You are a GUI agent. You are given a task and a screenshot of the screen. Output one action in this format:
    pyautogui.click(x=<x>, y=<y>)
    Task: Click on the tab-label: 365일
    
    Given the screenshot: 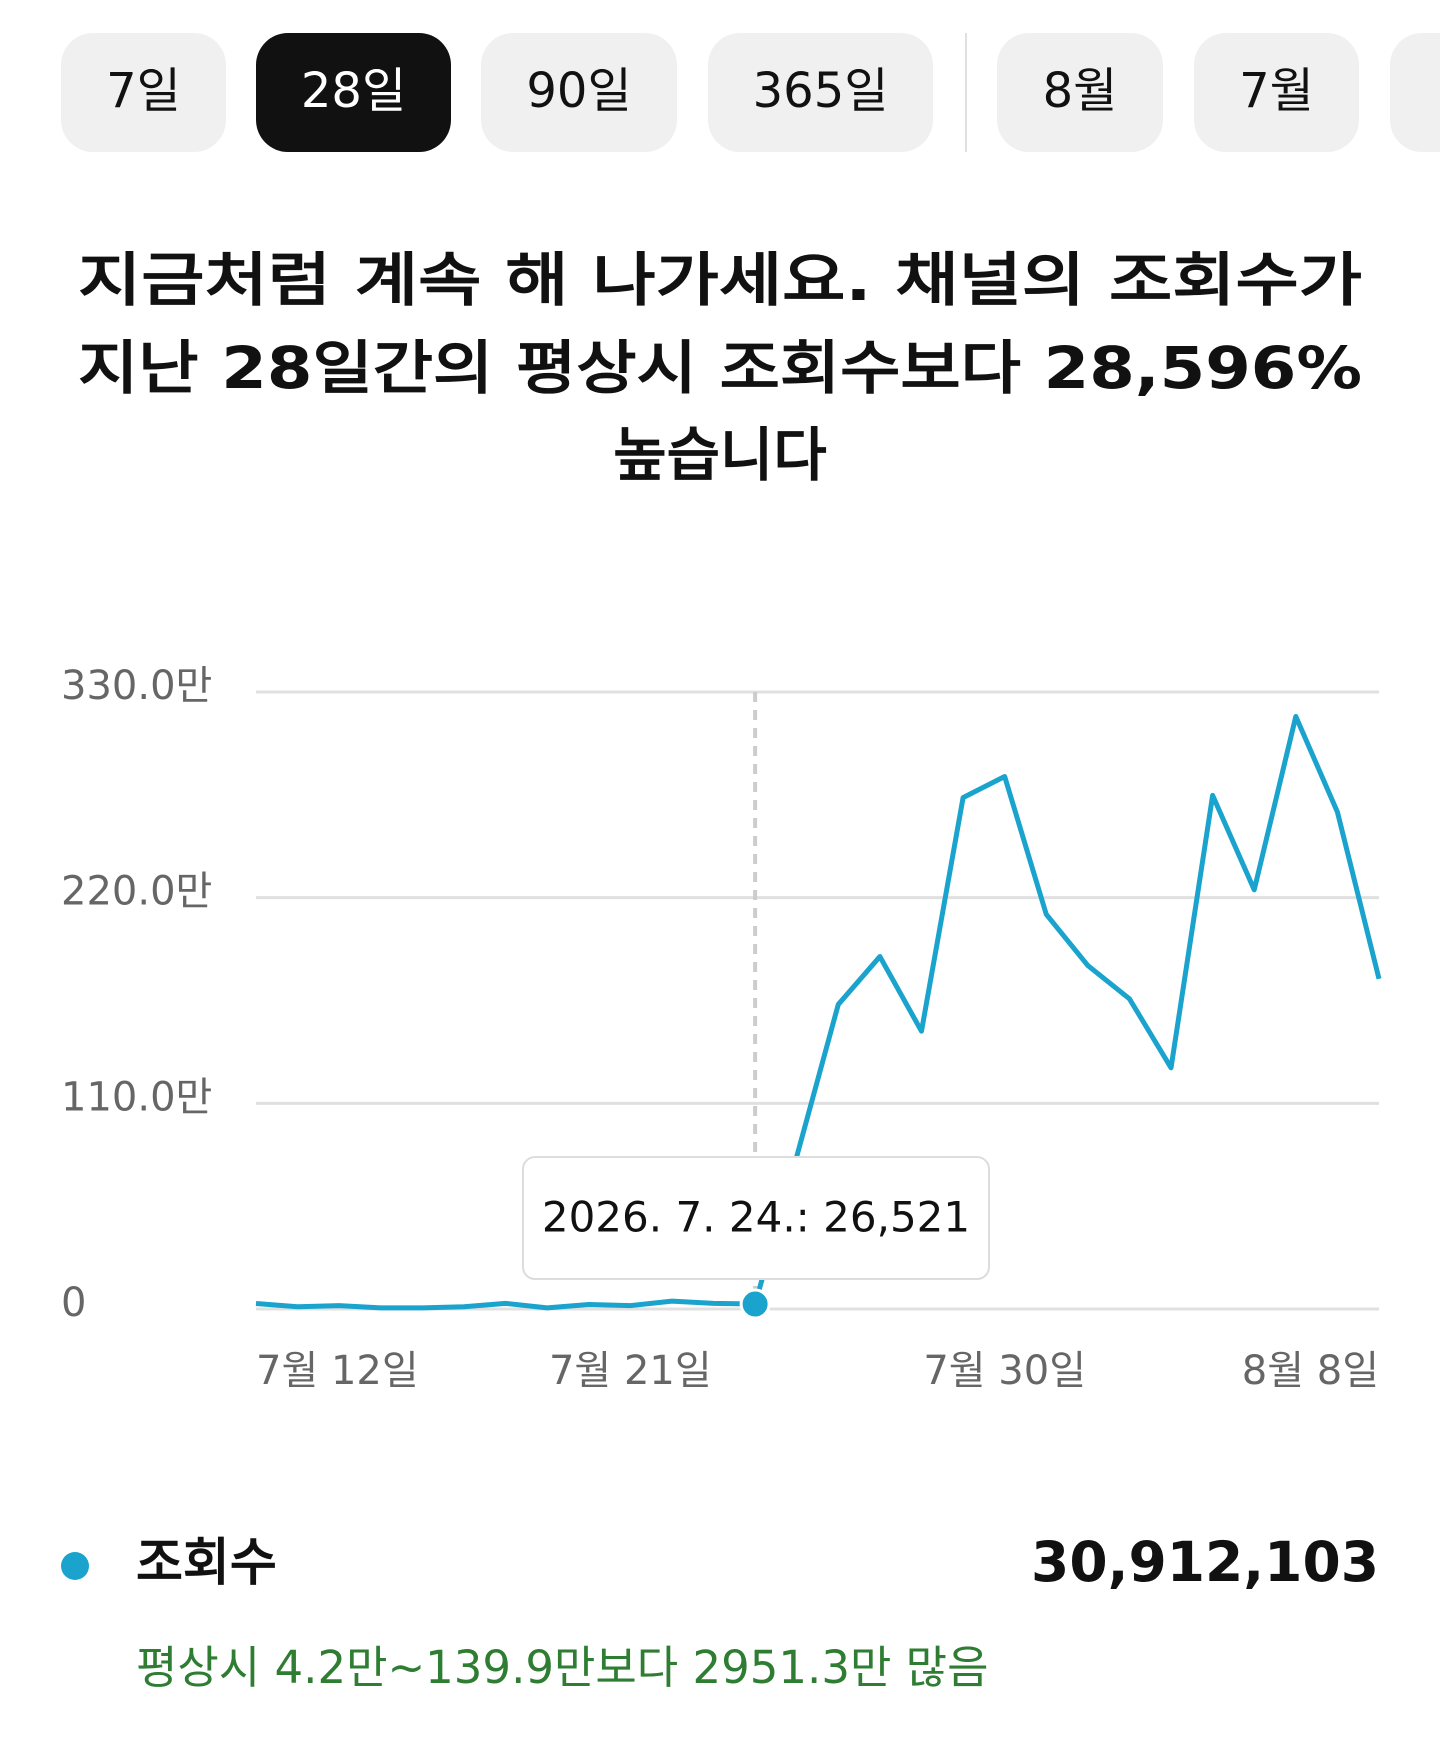 What is the action you would take?
    pyautogui.click(x=821, y=91)
    